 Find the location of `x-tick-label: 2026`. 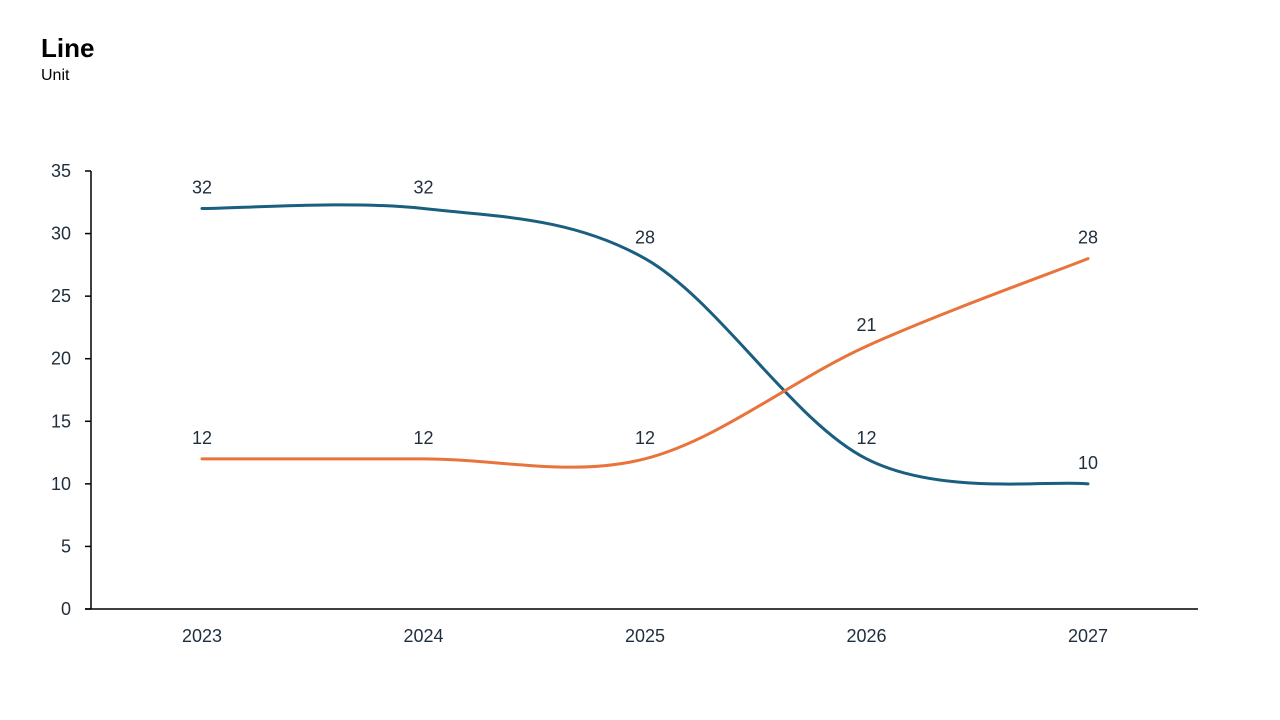

x-tick-label: 2026 is located at coordinates (866, 636).